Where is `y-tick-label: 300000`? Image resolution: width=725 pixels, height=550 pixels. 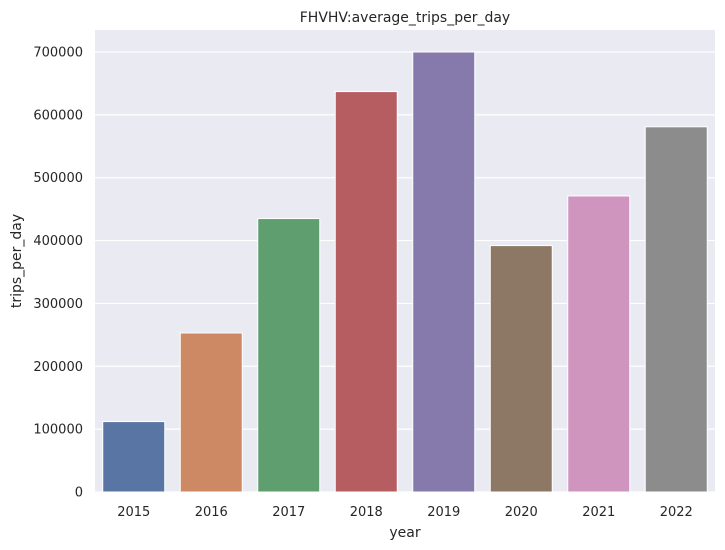
y-tick-label: 300000 is located at coordinates (58, 304).